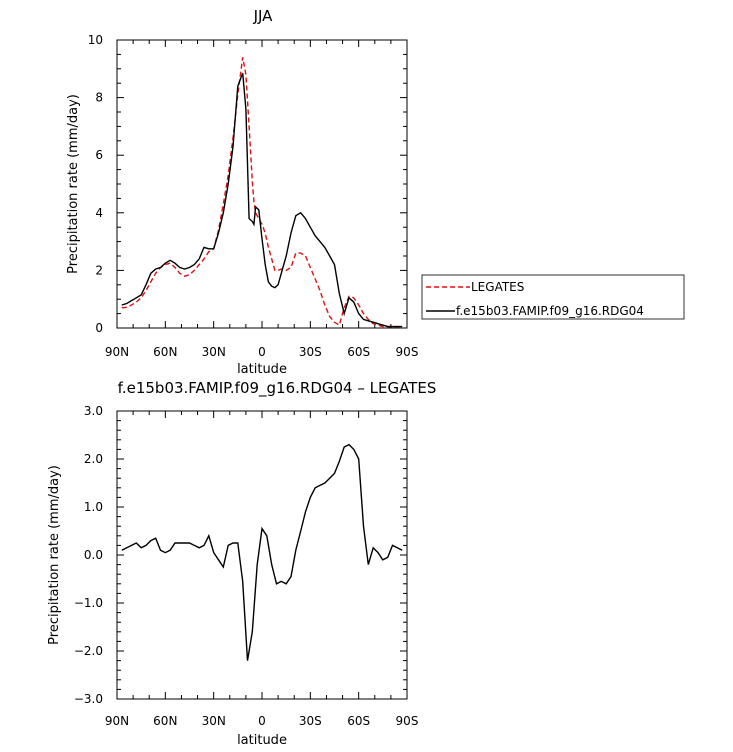  What do you see at coordinates (99, 328) in the screenshot?
I see `top-y-tick-label: 0` at bounding box center [99, 328].